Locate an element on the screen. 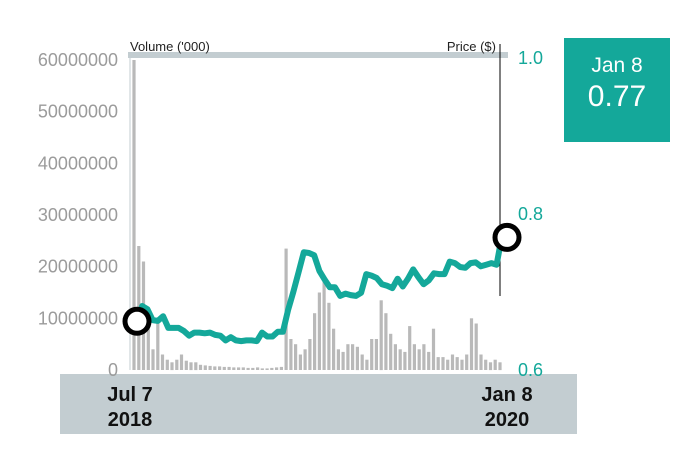  x-end-year: 2020 is located at coordinates (507, 420).